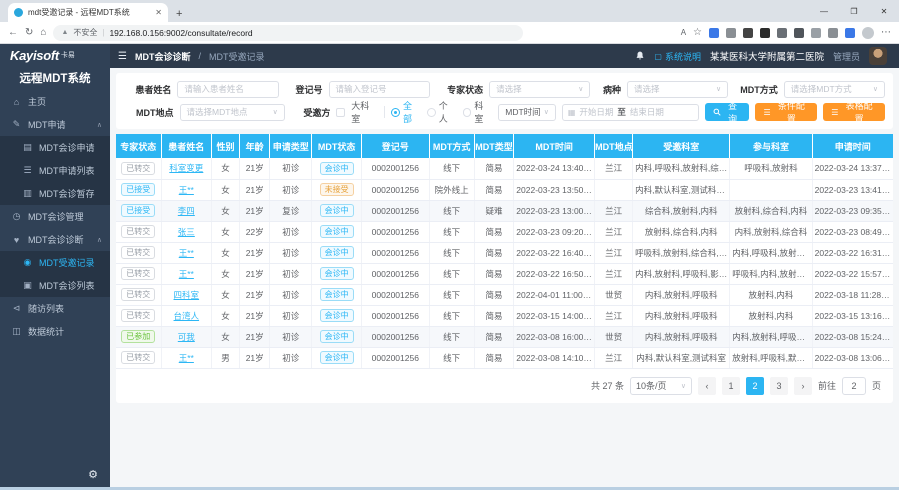 The height and width of the screenshot is (490, 899). I want to click on patient-name-link: 四科室, so click(186, 294).